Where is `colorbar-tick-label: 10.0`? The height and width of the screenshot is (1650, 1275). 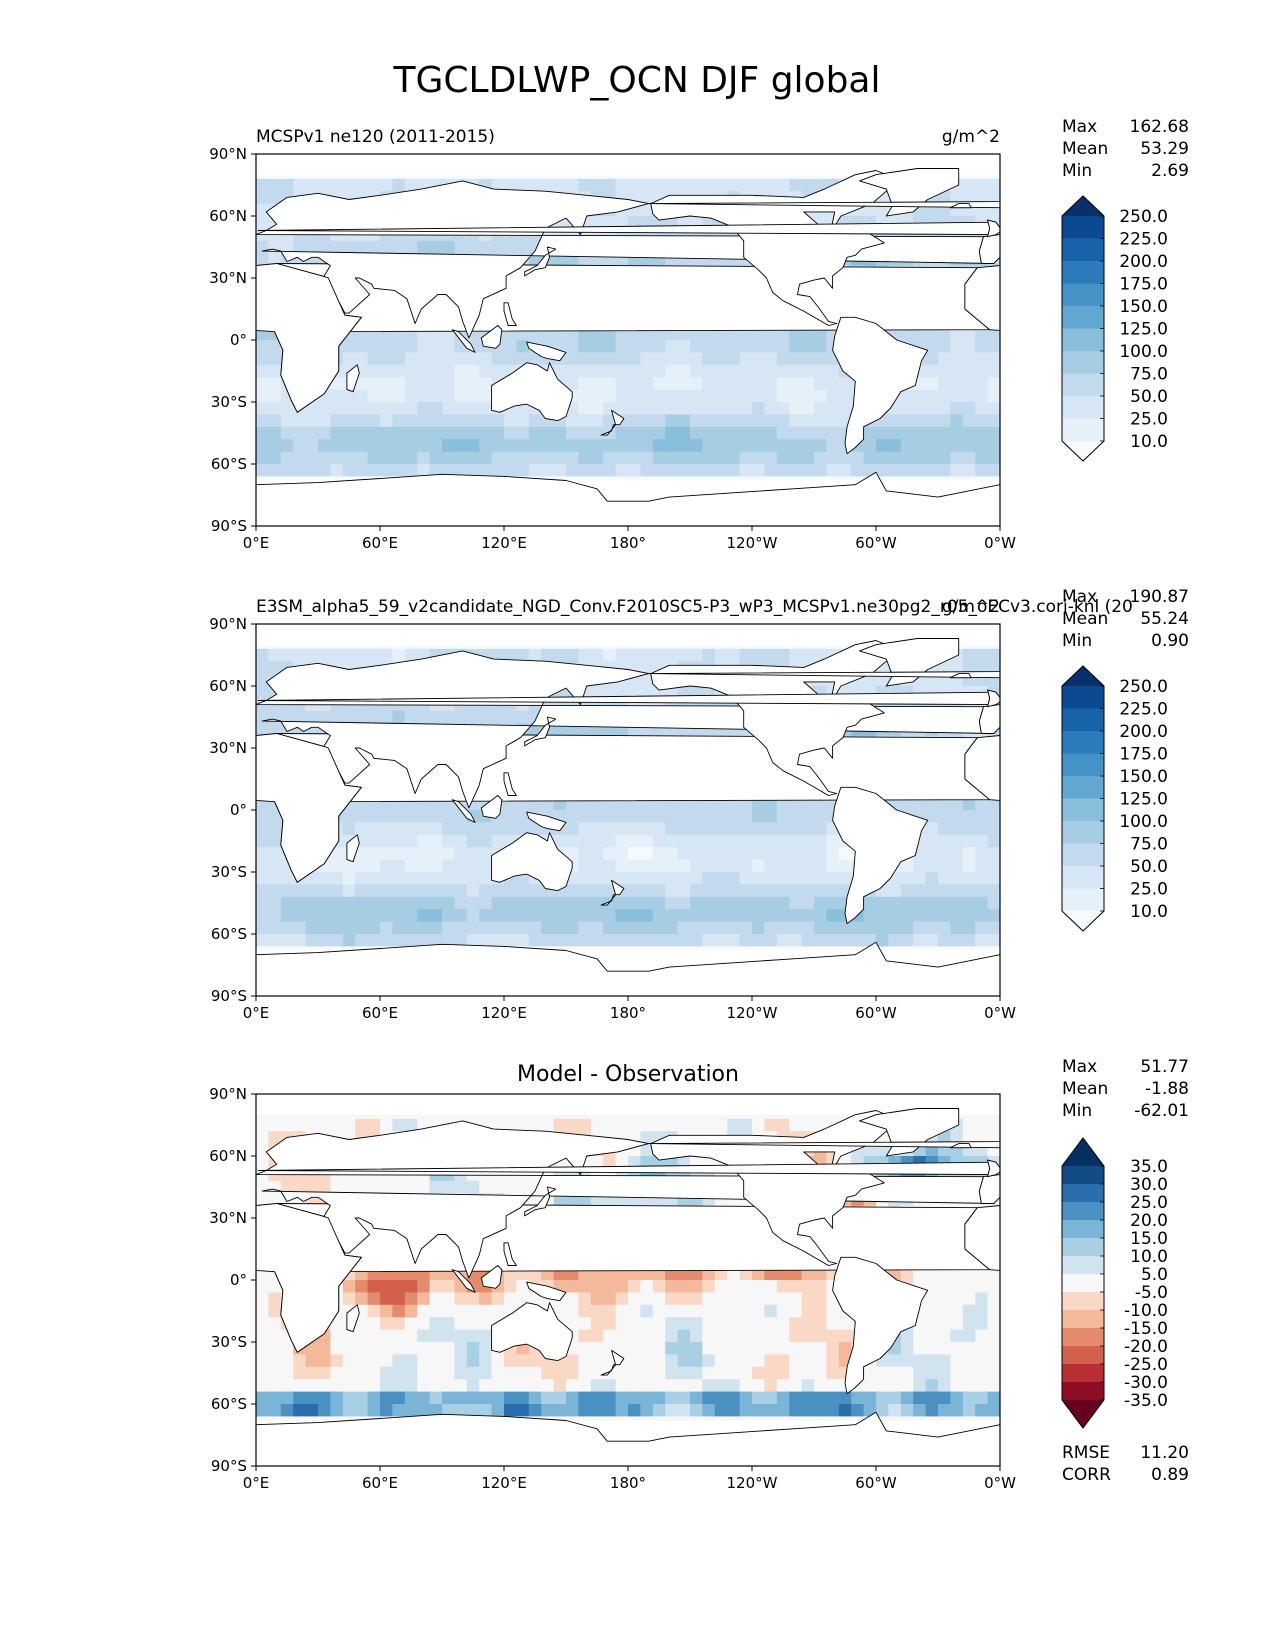
colorbar-tick-label: 10.0 is located at coordinates (1149, 912).